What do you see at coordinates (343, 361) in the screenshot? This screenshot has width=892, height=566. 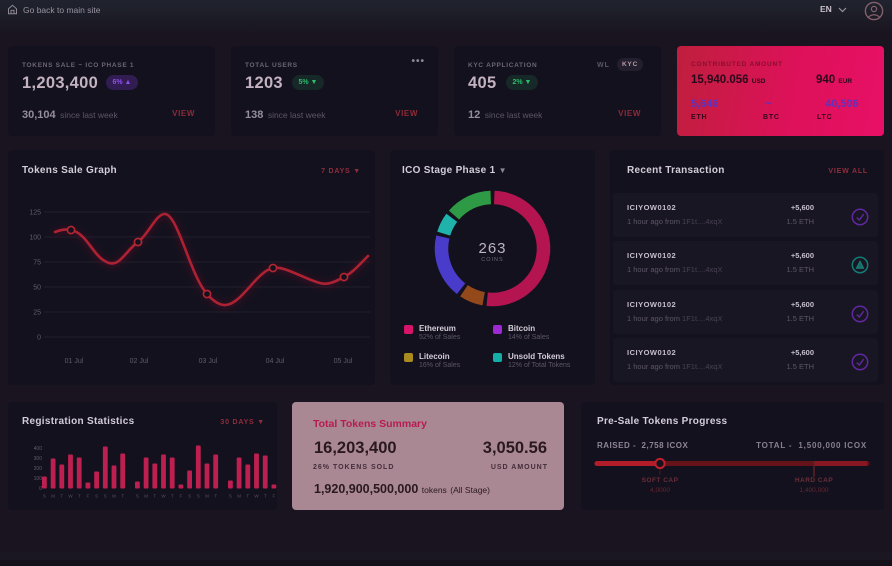 I see `svg-text: 05 Jul` at bounding box center [343, 361].